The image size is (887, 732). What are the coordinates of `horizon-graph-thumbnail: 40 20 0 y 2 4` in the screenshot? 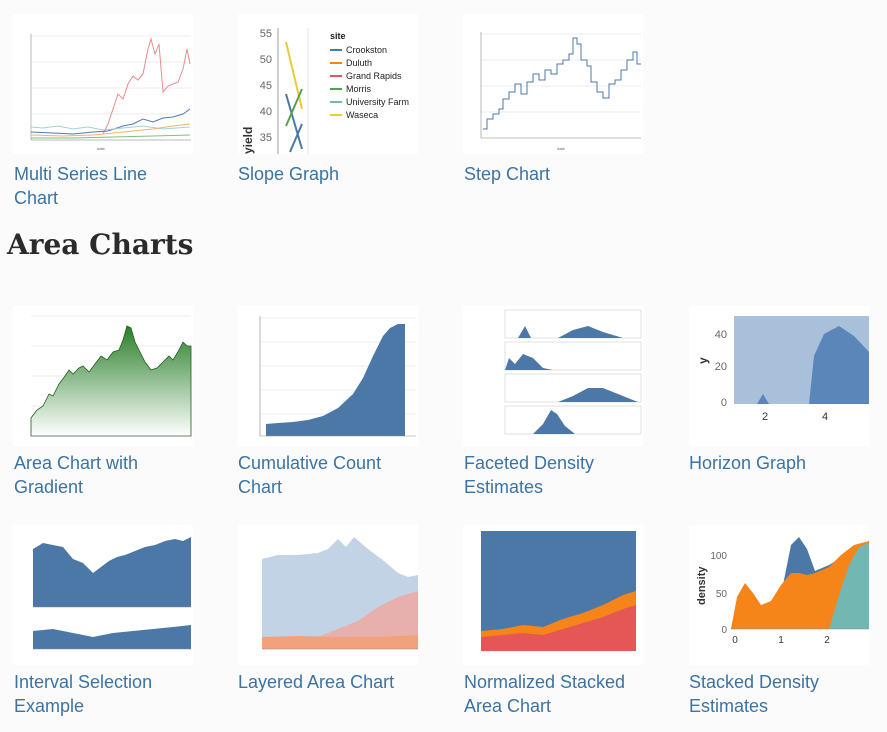 It's located at (779, 376).